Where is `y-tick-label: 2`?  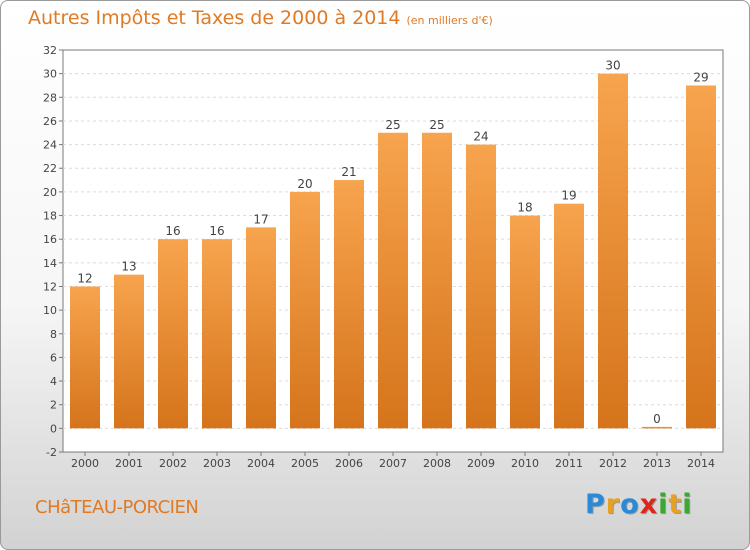 y-tick-label: 2 is located at coordinates (53, 405).